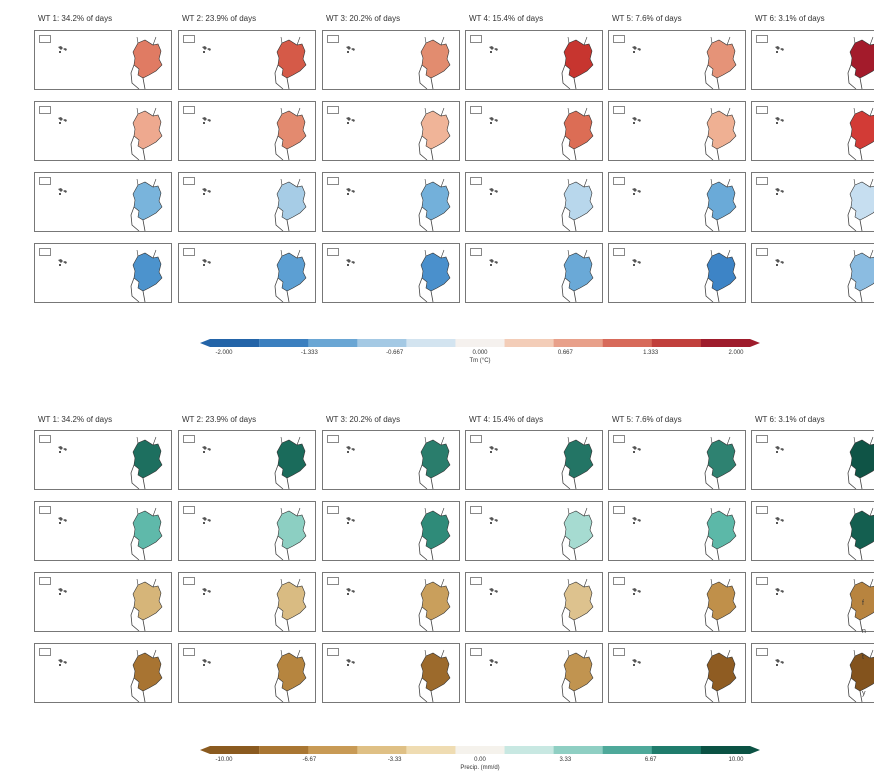 The image size is (874, 780). Describe the element at coordinates (506, 419) in the screenshot. I see `column-title-wt4: WT 4: 15.4% of days` at that location.